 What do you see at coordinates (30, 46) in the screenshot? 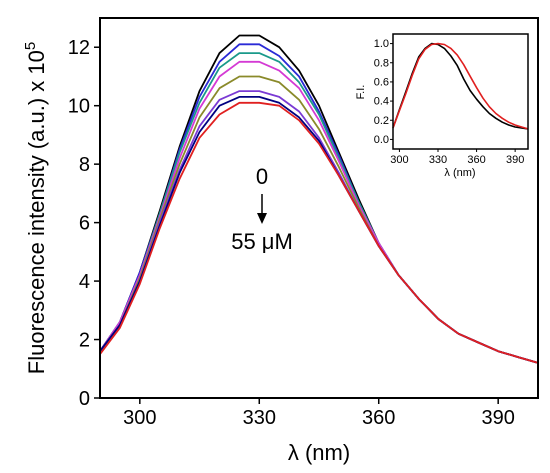
I see `main-y-axis-label-exponent: 5` at bounding box center [30, 46].